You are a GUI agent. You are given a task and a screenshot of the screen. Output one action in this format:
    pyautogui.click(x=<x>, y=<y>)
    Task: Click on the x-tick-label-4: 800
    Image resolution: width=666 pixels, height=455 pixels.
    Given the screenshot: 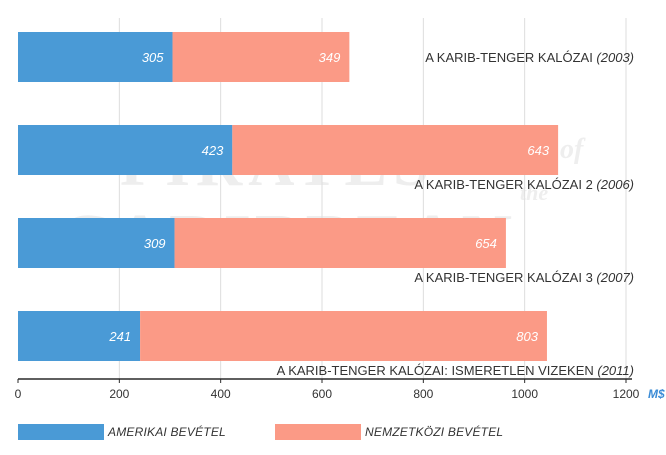 What is the action you would take?
    pyautogui.click(x=423, y=394)
    